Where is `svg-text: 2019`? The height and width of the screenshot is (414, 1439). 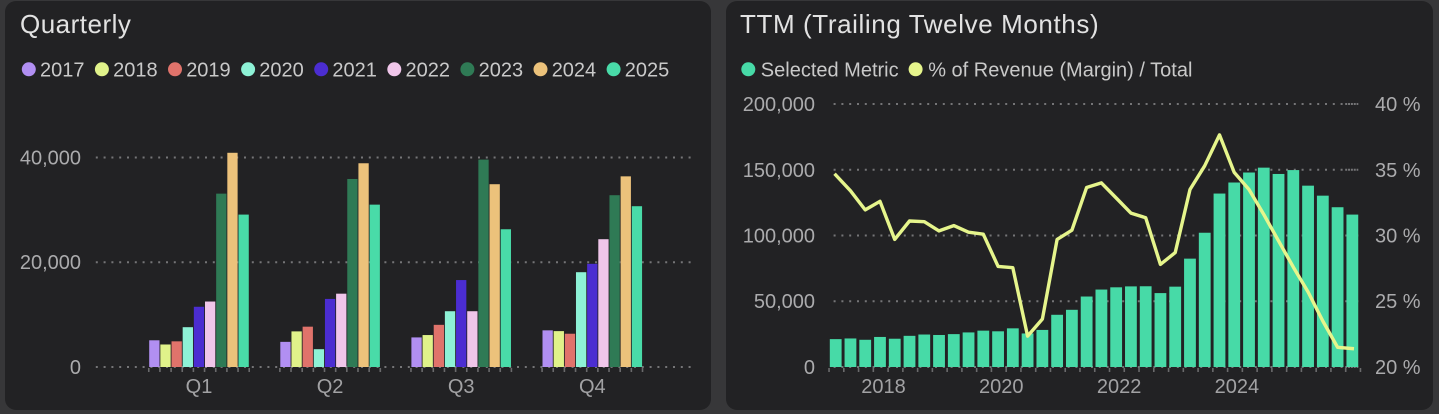 svg-text: 2019 is located at coordinates (208, 70).